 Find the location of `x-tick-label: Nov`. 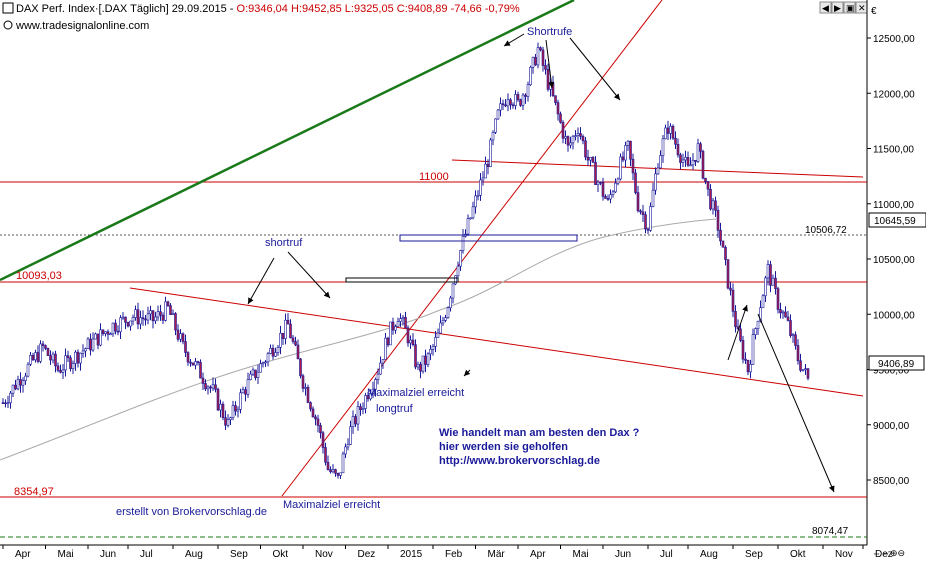

x-tick-label: Nov is located at coordinates (844, 554).